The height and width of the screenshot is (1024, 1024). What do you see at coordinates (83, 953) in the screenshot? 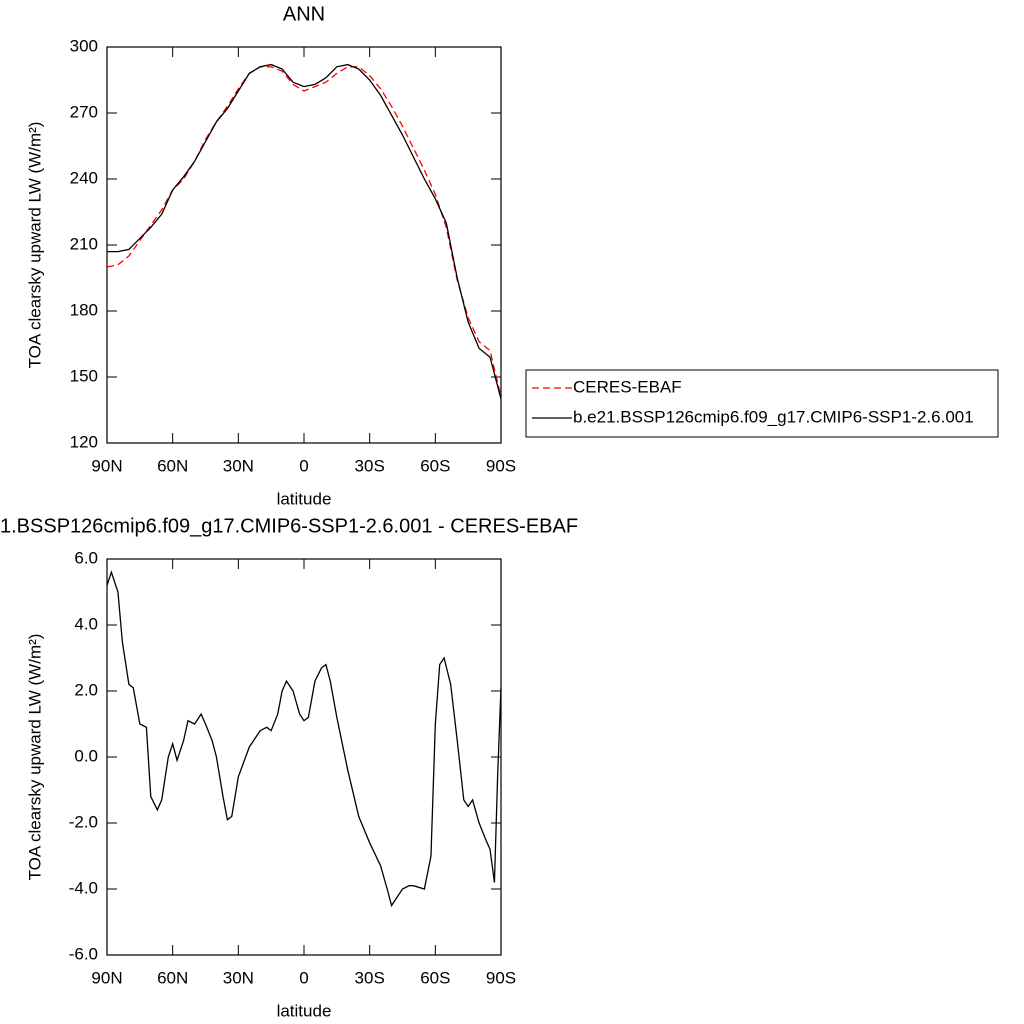
I see `y-tick-label: -6.0` at bounding box center [83, 953].